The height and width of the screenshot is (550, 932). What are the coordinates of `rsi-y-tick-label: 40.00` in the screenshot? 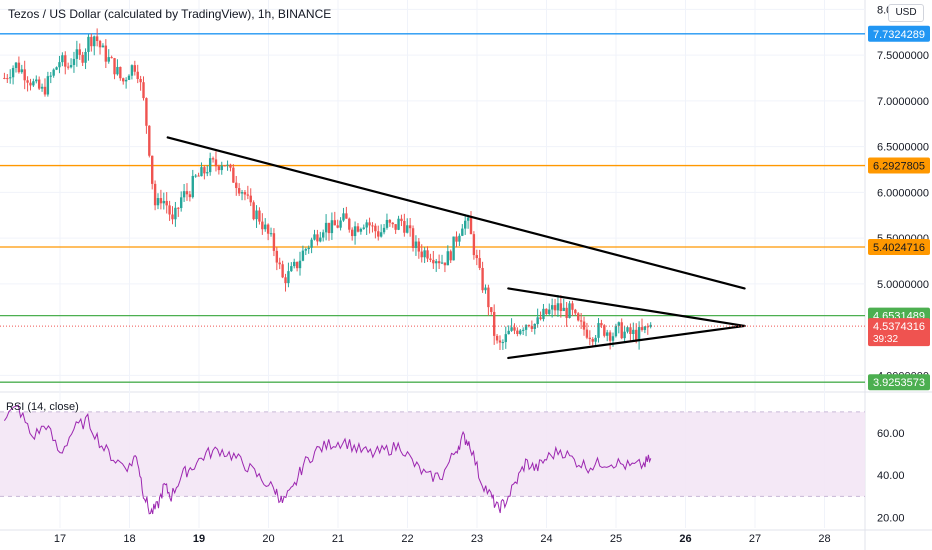 It's located at (891, 476).